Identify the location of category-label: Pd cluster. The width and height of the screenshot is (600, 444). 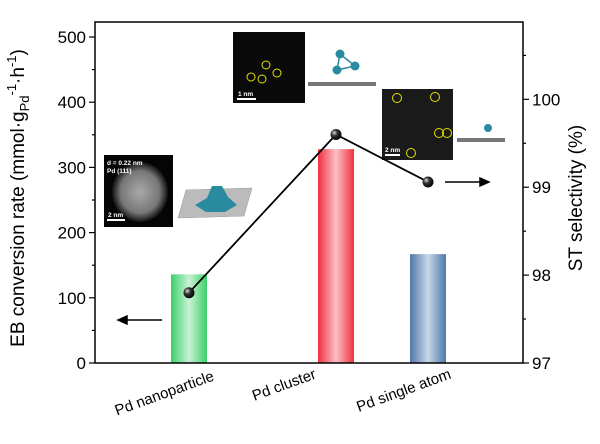
(284, 385).